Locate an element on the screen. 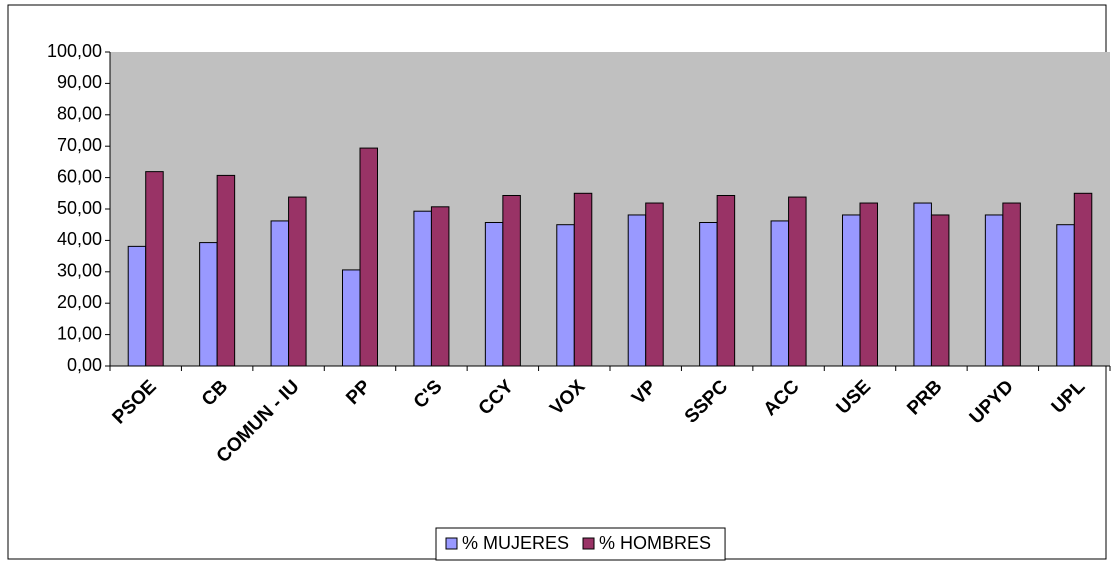  y-tick-label: 80,00 is located at coordinates (79, 114).